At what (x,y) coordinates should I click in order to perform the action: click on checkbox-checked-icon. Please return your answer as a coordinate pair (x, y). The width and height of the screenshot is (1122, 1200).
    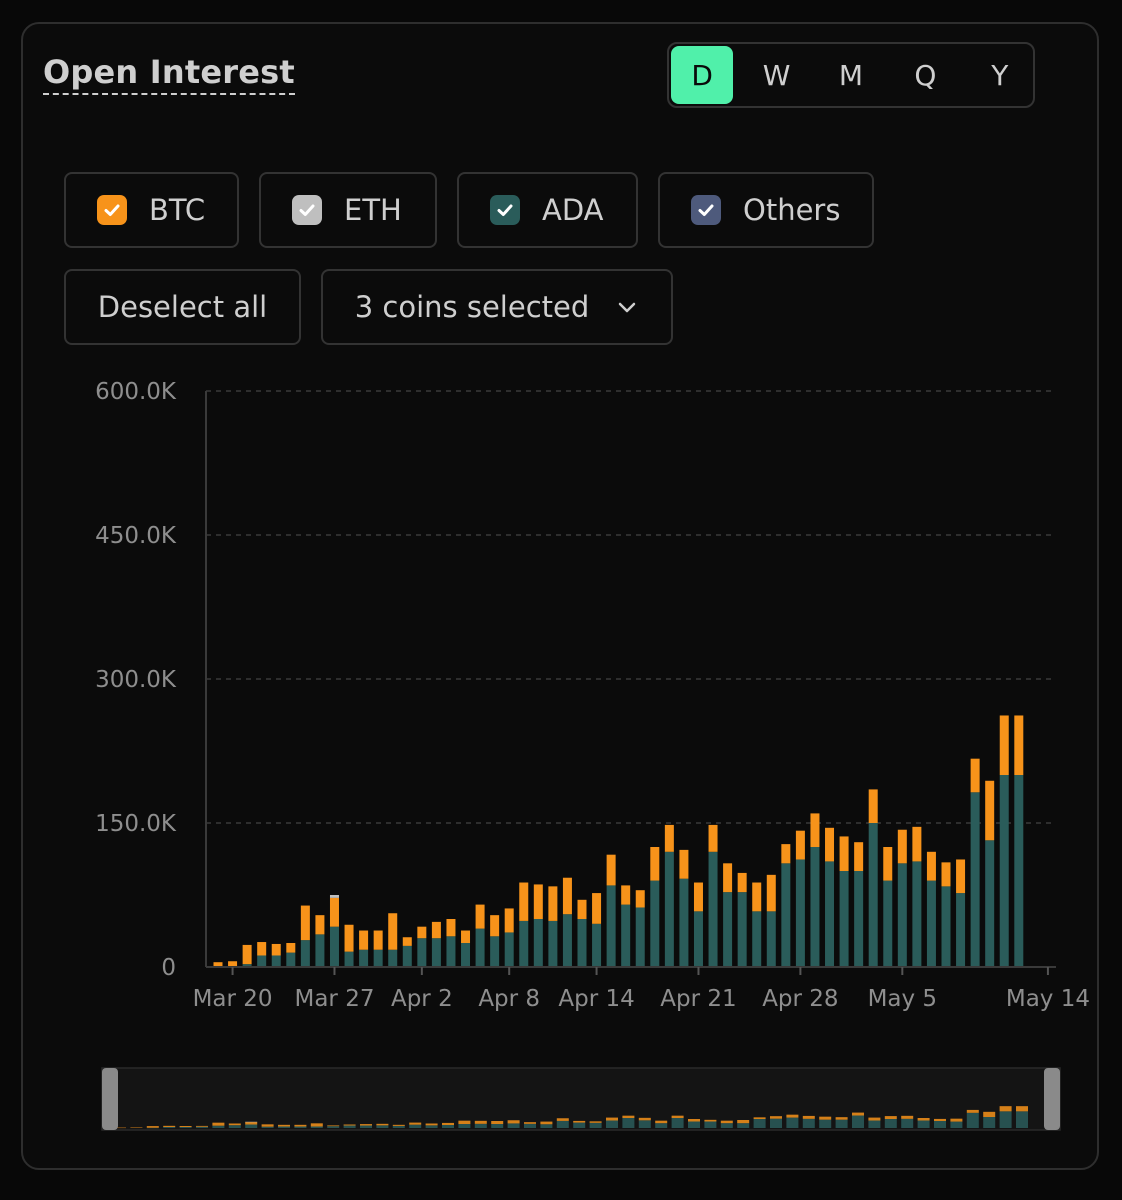
    Looking at the image, I should click on (112, 210).